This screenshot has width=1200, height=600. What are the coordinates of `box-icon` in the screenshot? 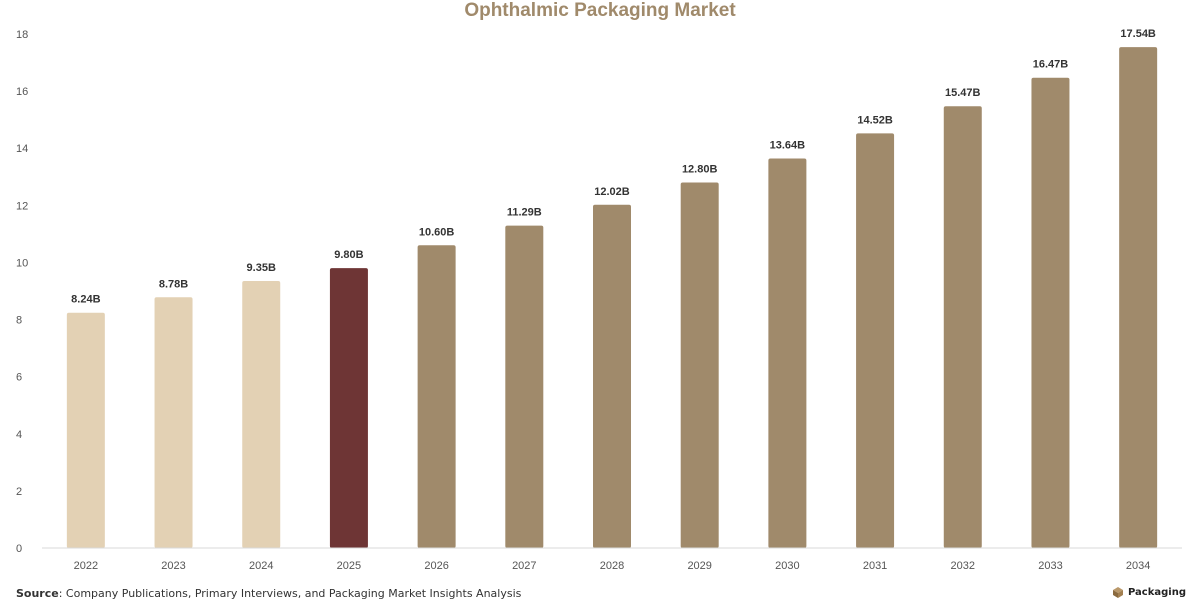 It's located at (1118, 592).